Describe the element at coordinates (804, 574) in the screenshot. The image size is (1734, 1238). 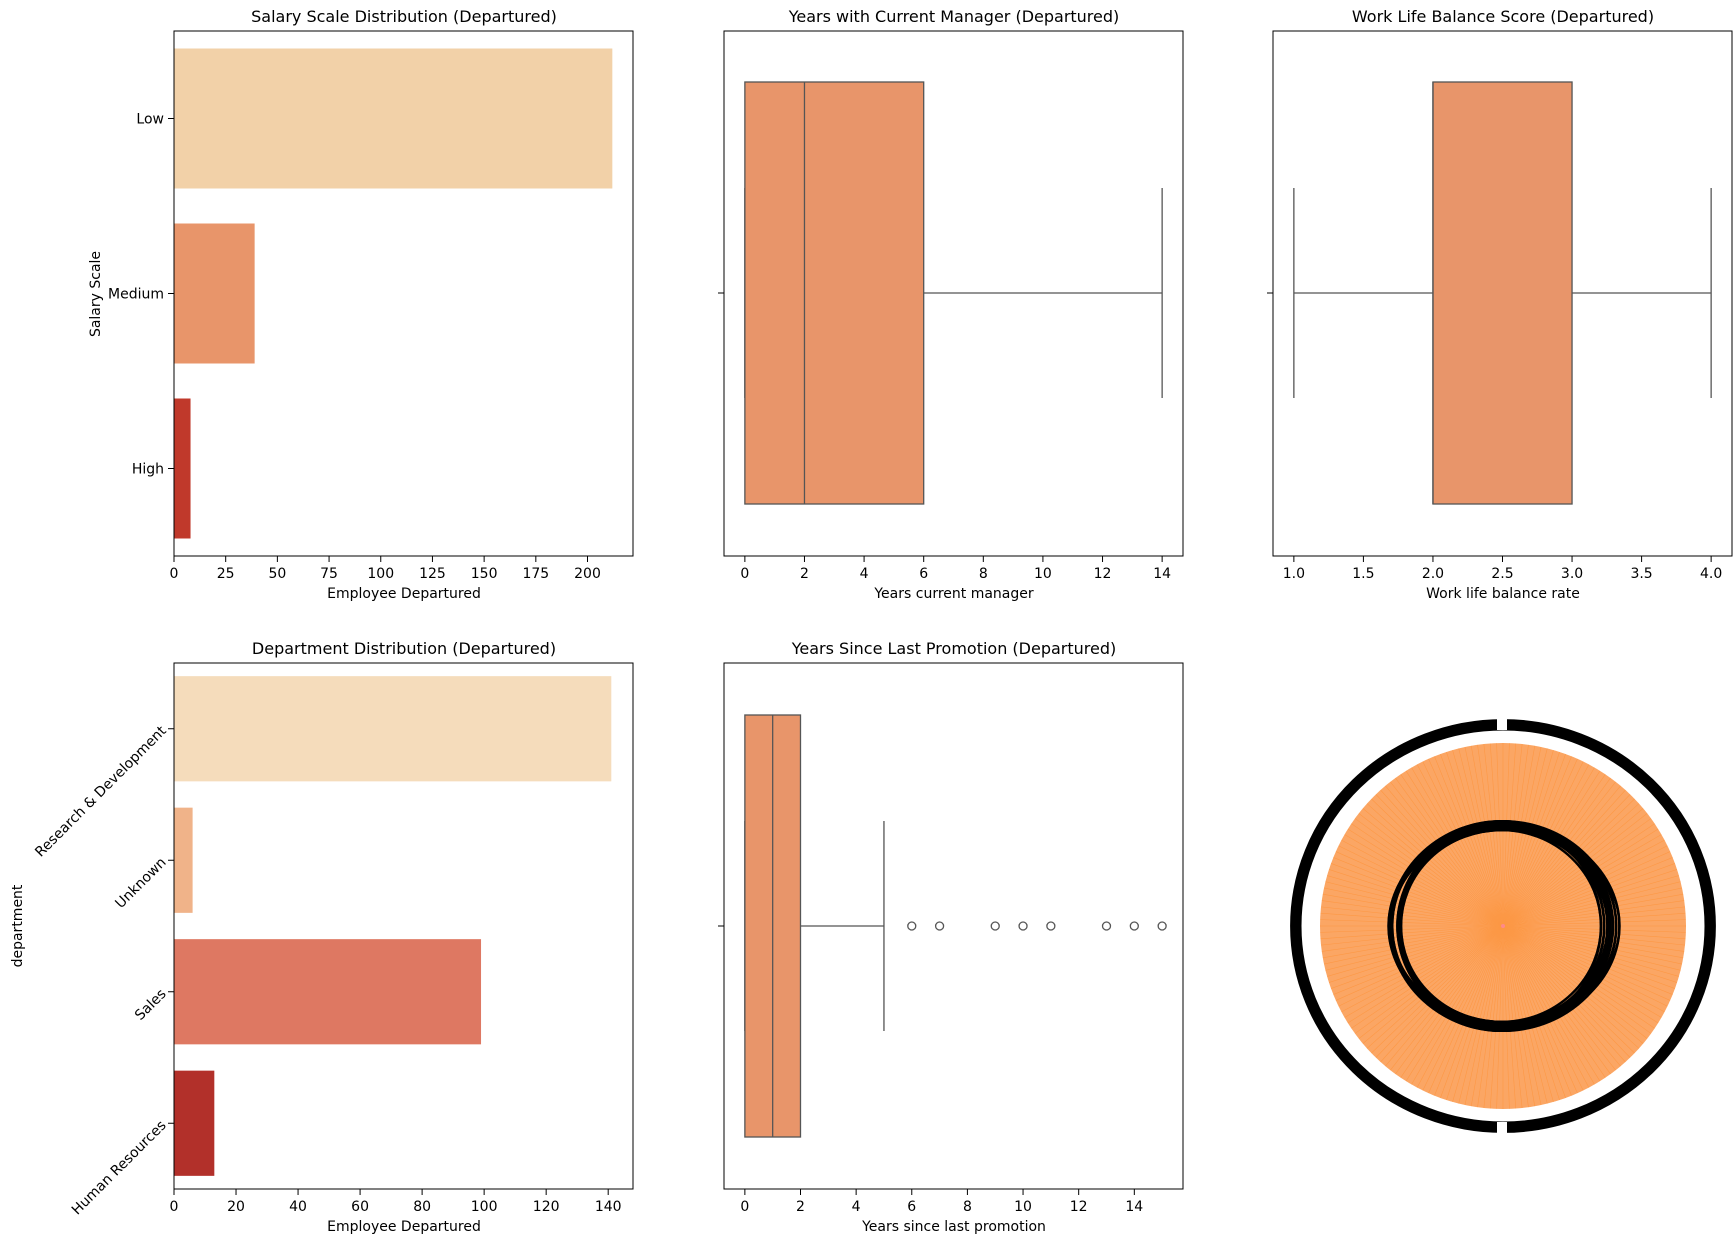
I see `x-tick-label: 2` at that location.